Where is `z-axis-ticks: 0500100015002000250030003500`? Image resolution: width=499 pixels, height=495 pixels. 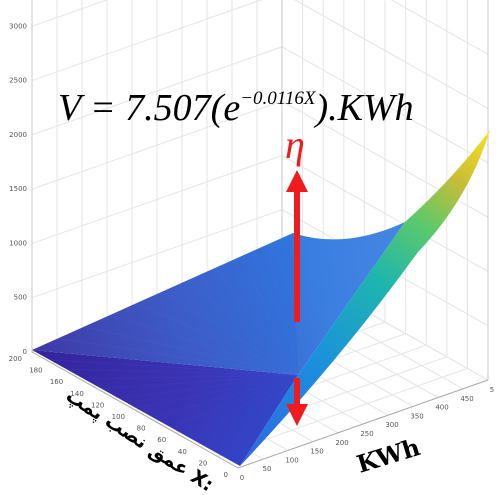 z-axis-ticks: 0500100015002000250030003500 is located at coordinates (18, 189).